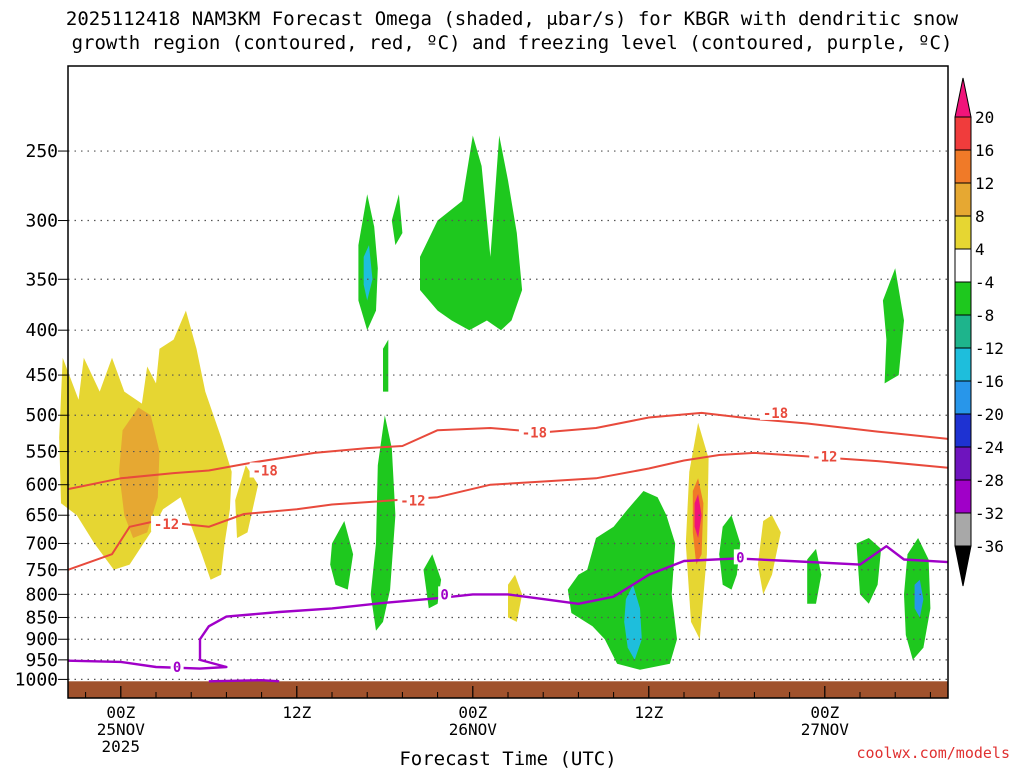 Image resolution: width=1024 pixels, height=768 pixels. Describe the element at coordinates (989, 348) in the screenshot. I see `colorbar-label-7: -12` at that location.